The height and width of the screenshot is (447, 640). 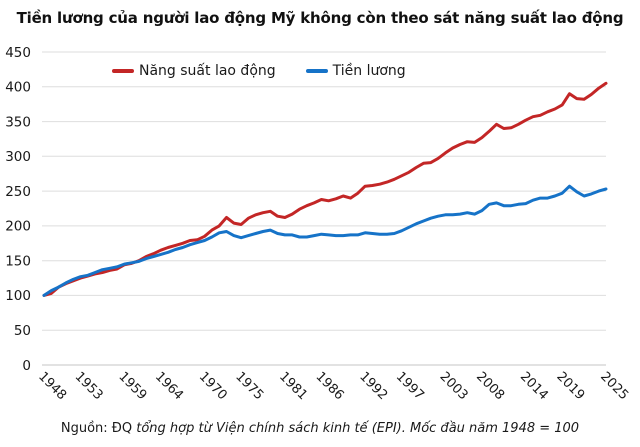 I want to click on source-prefix: Nguồn: ĐQ, so click(x=98, y=428).